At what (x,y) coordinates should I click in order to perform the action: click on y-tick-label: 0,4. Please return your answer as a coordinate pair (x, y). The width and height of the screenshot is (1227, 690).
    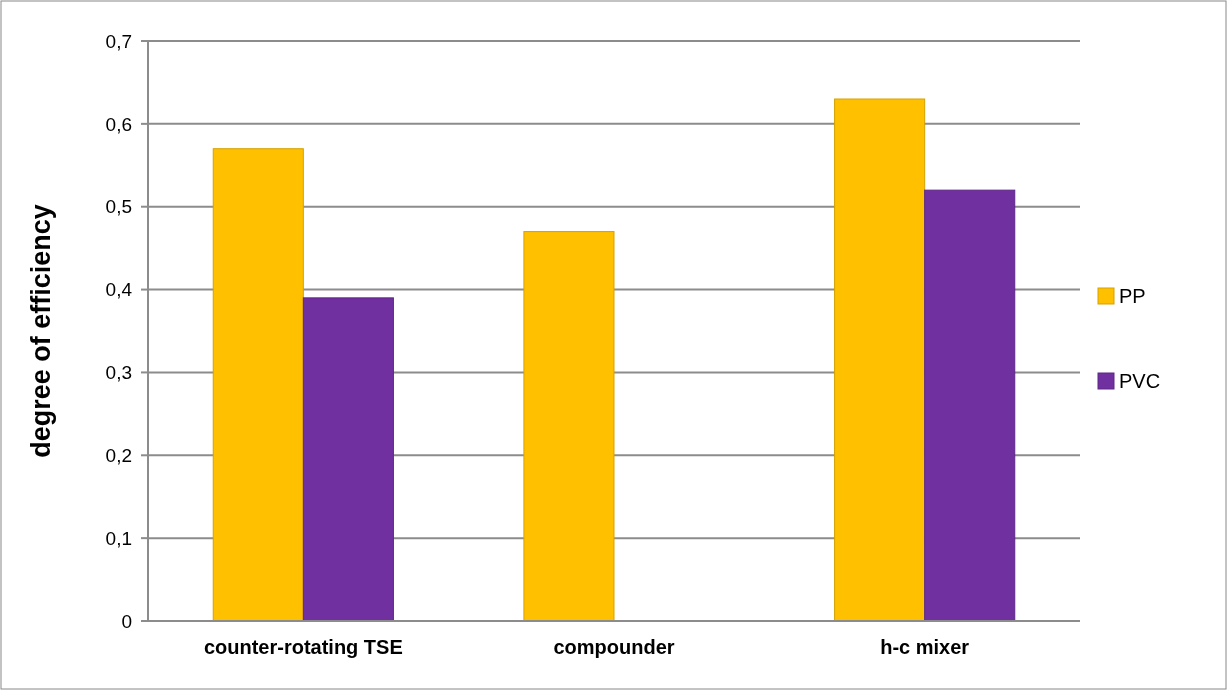
    Looking at the image, I should click on (119, 290).